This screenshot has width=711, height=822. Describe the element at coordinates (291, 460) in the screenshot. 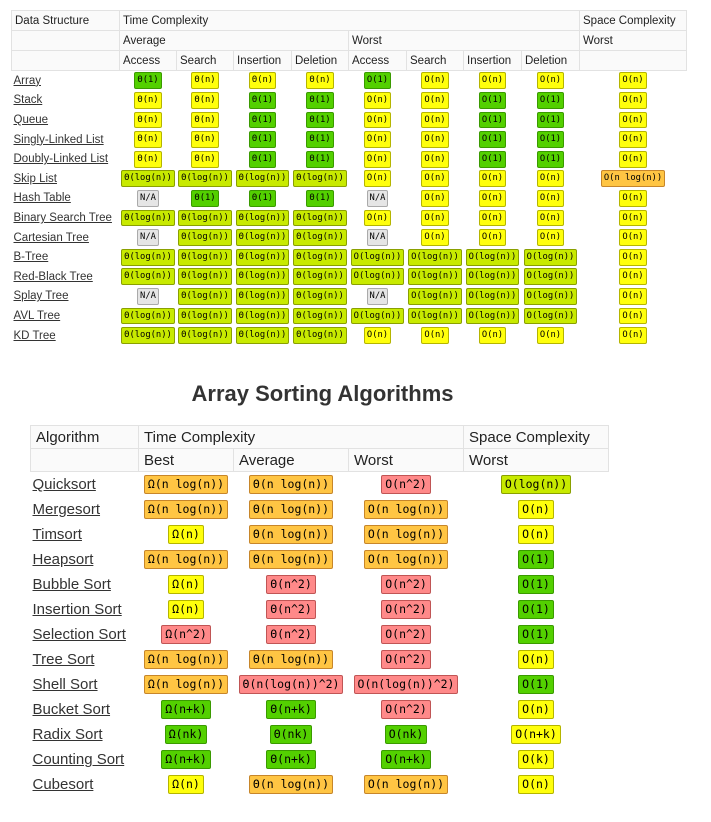

I see `header-average: Average` at that location.